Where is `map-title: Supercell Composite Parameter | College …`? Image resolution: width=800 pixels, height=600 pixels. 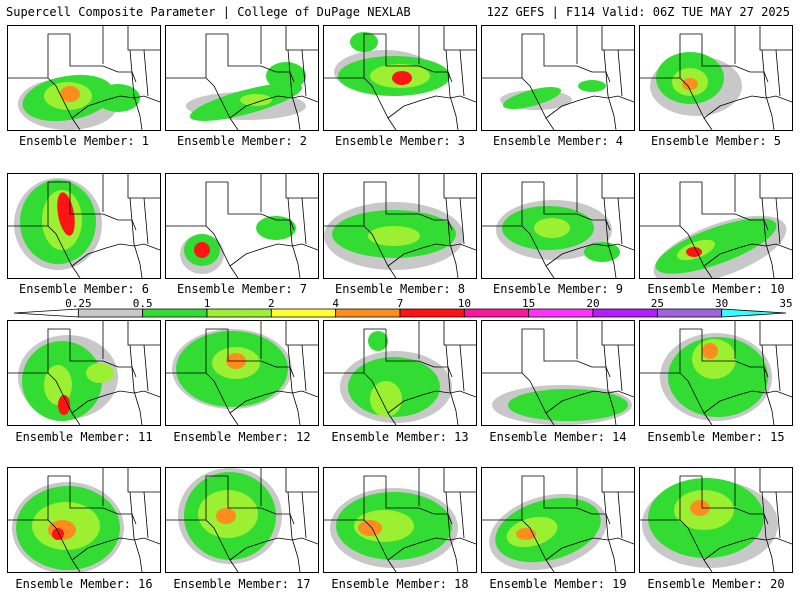
map-title: Supercell Composite Parameter | College … is located at coordinates (208, 12).